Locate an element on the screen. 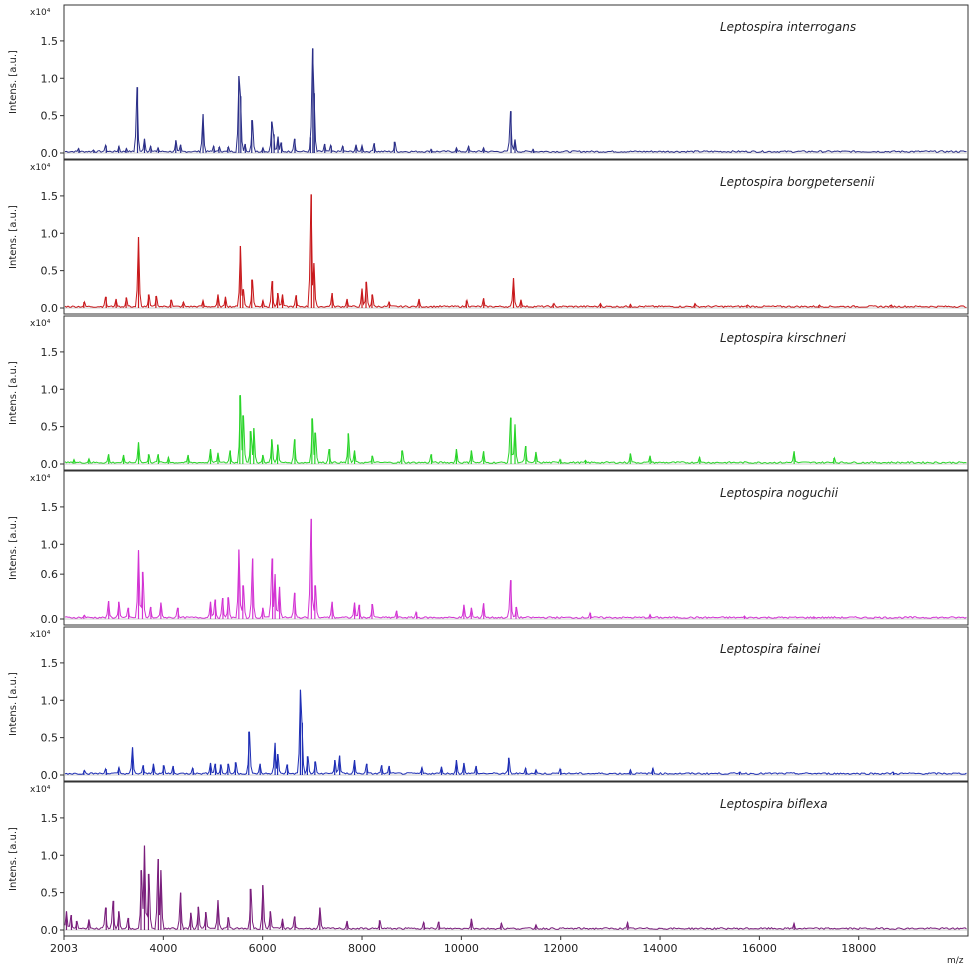 This screenshot has height=965, width=970. series-name: Leptospira kirschneri is located at coordinates (783, 338).